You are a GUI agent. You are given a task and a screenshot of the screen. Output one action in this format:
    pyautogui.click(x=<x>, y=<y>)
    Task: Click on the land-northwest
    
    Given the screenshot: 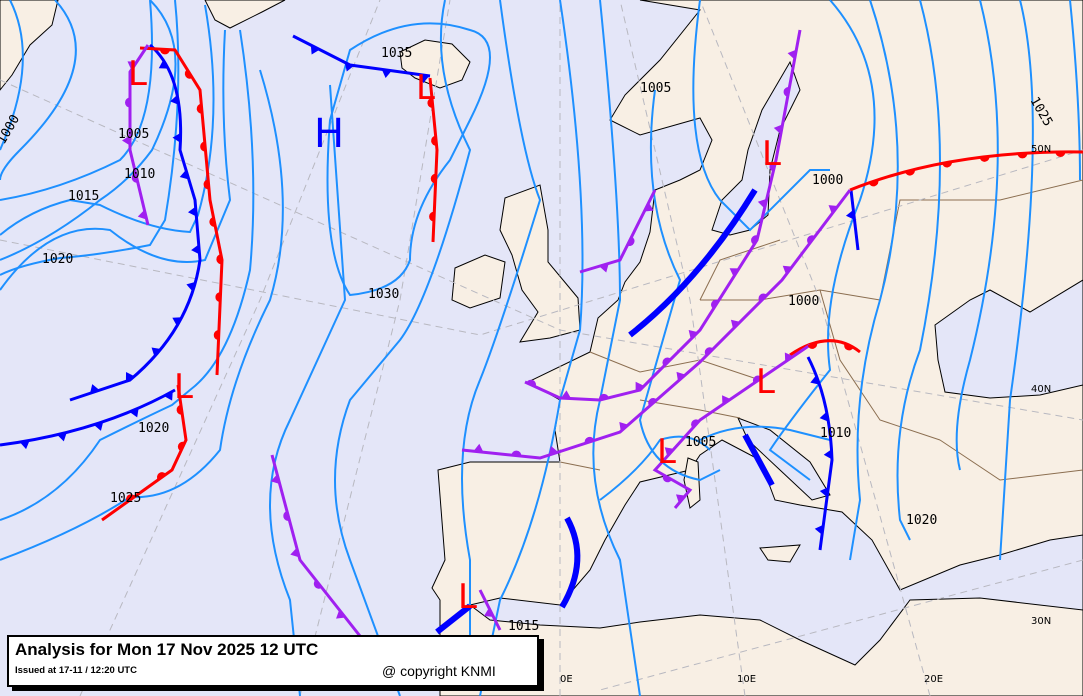 What is the action you would take?
    pyautogui.click(x=29, y=45)
    